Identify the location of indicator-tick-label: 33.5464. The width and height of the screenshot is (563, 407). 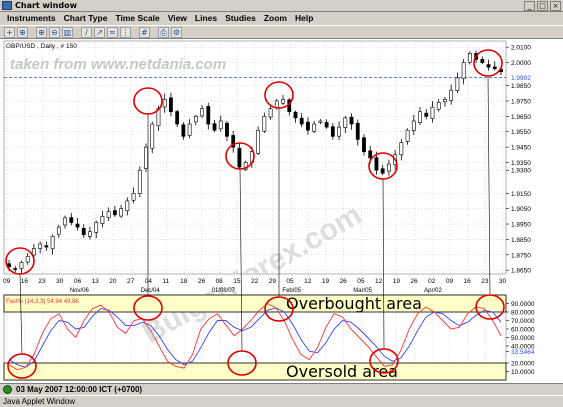
(523, 352).